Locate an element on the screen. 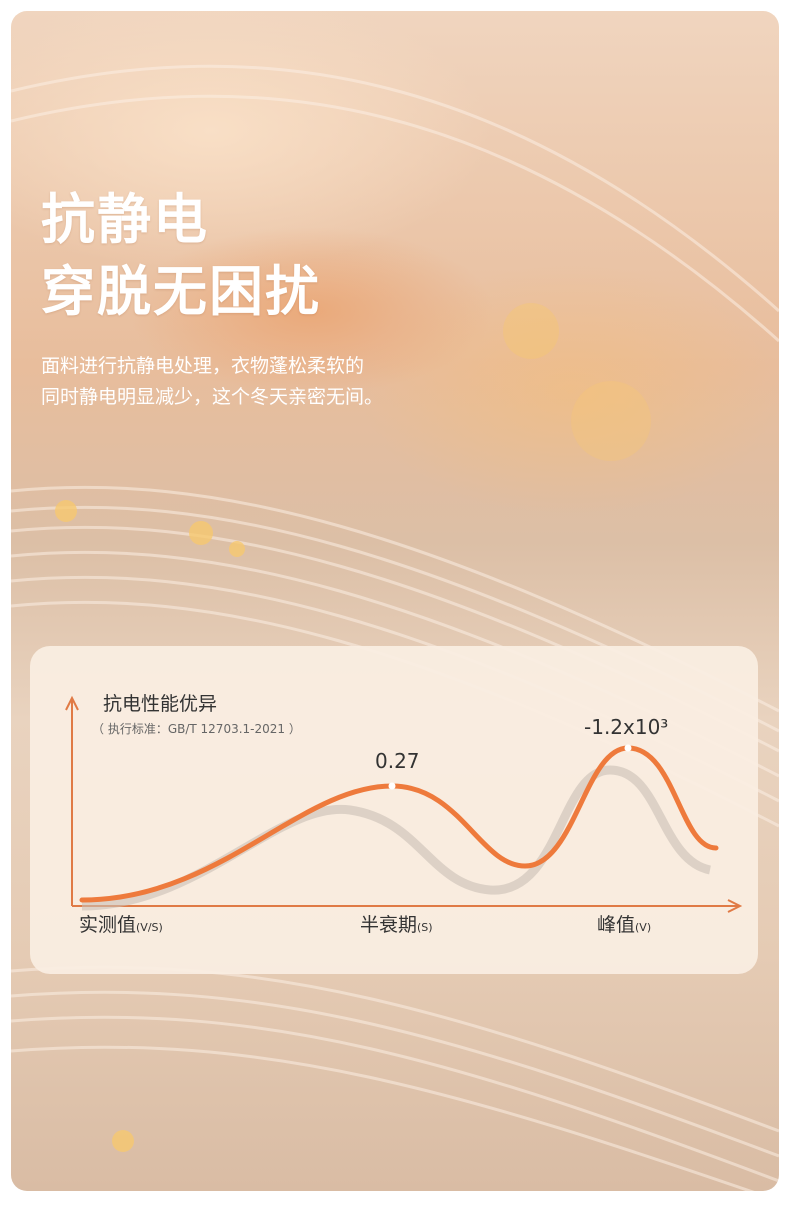  y-axis is located at coordinates (72, 800).